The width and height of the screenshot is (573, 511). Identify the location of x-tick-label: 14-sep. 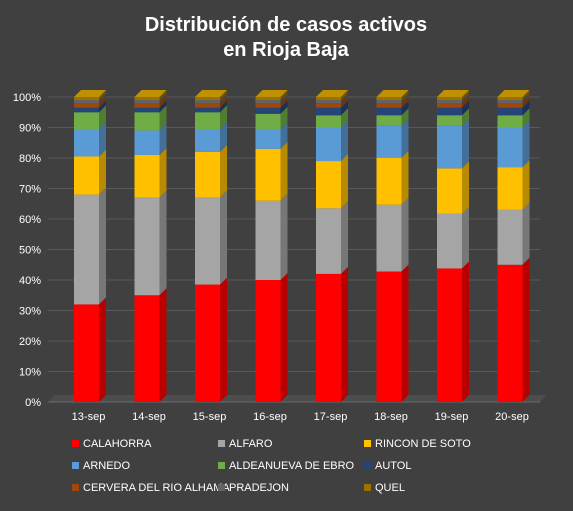
(149, 417).